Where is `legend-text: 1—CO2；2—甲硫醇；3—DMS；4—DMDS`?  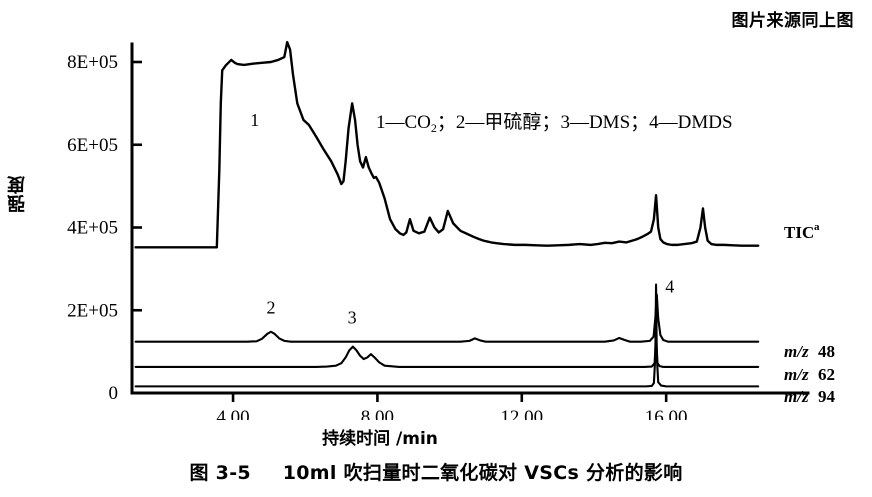 legend-text: 1—CO2；2—甲硫醇；3—DMS；4—DMDS is located at coordinates (554, 123).